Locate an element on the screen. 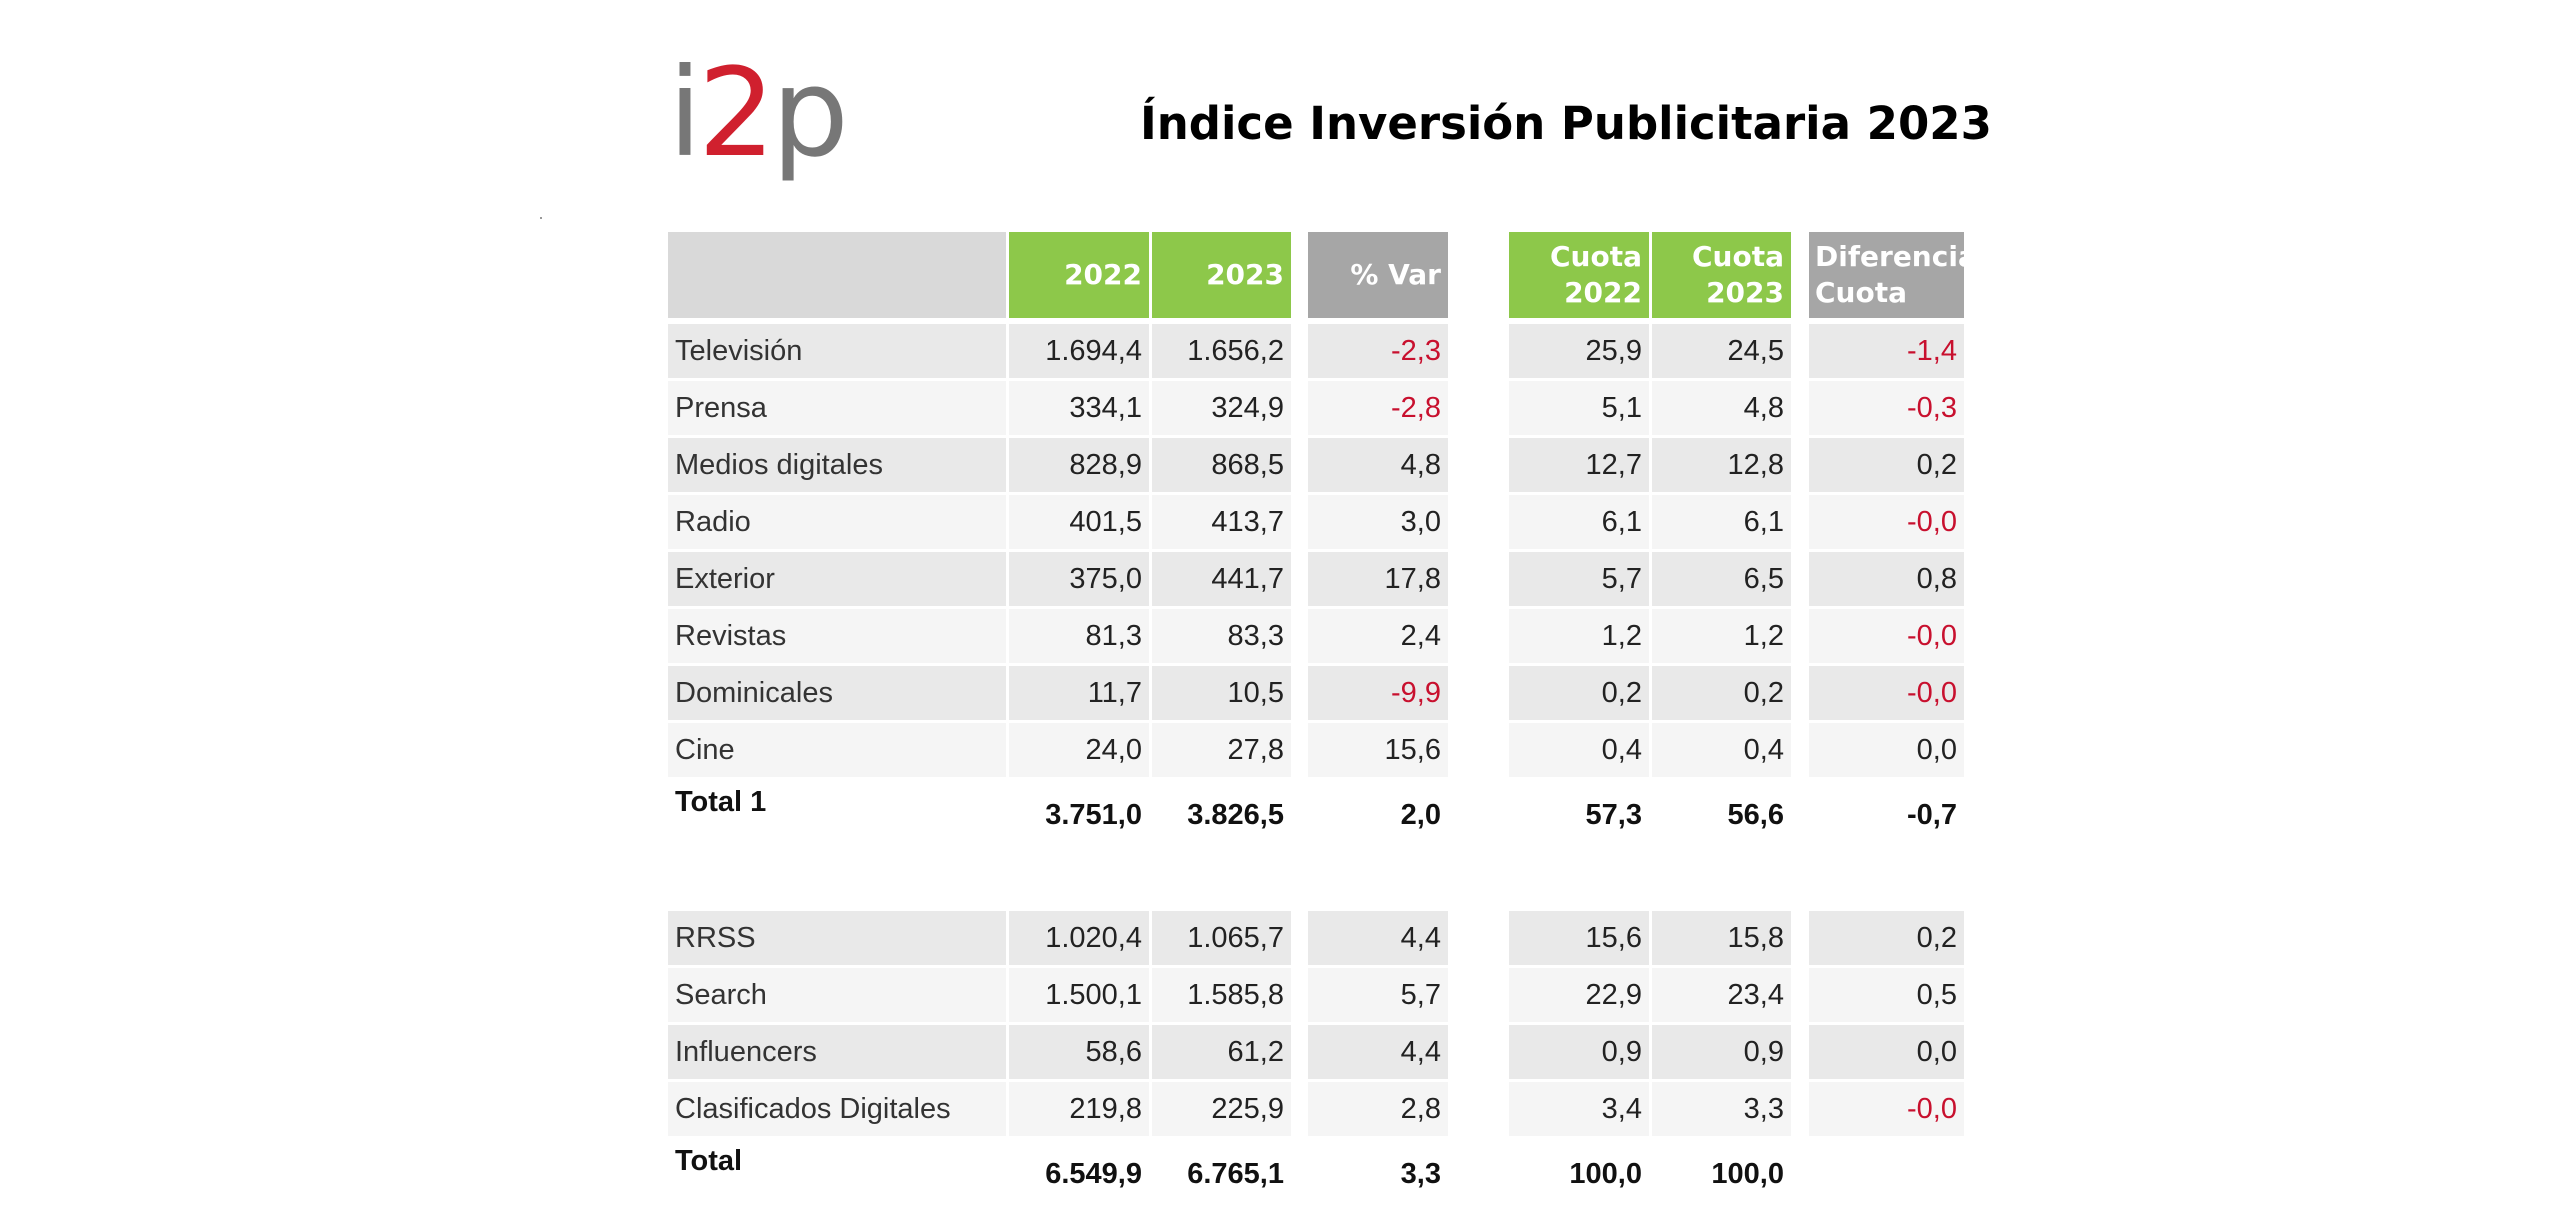 The image size is (2560, 1223). cell-v2022: 81,3 is located at coordinates (1079, 636).